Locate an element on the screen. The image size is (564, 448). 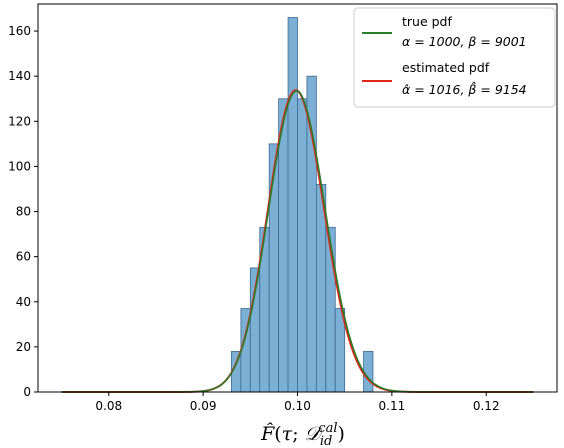
x-tick-label: 0.10 is located at coordinates (297, 406).